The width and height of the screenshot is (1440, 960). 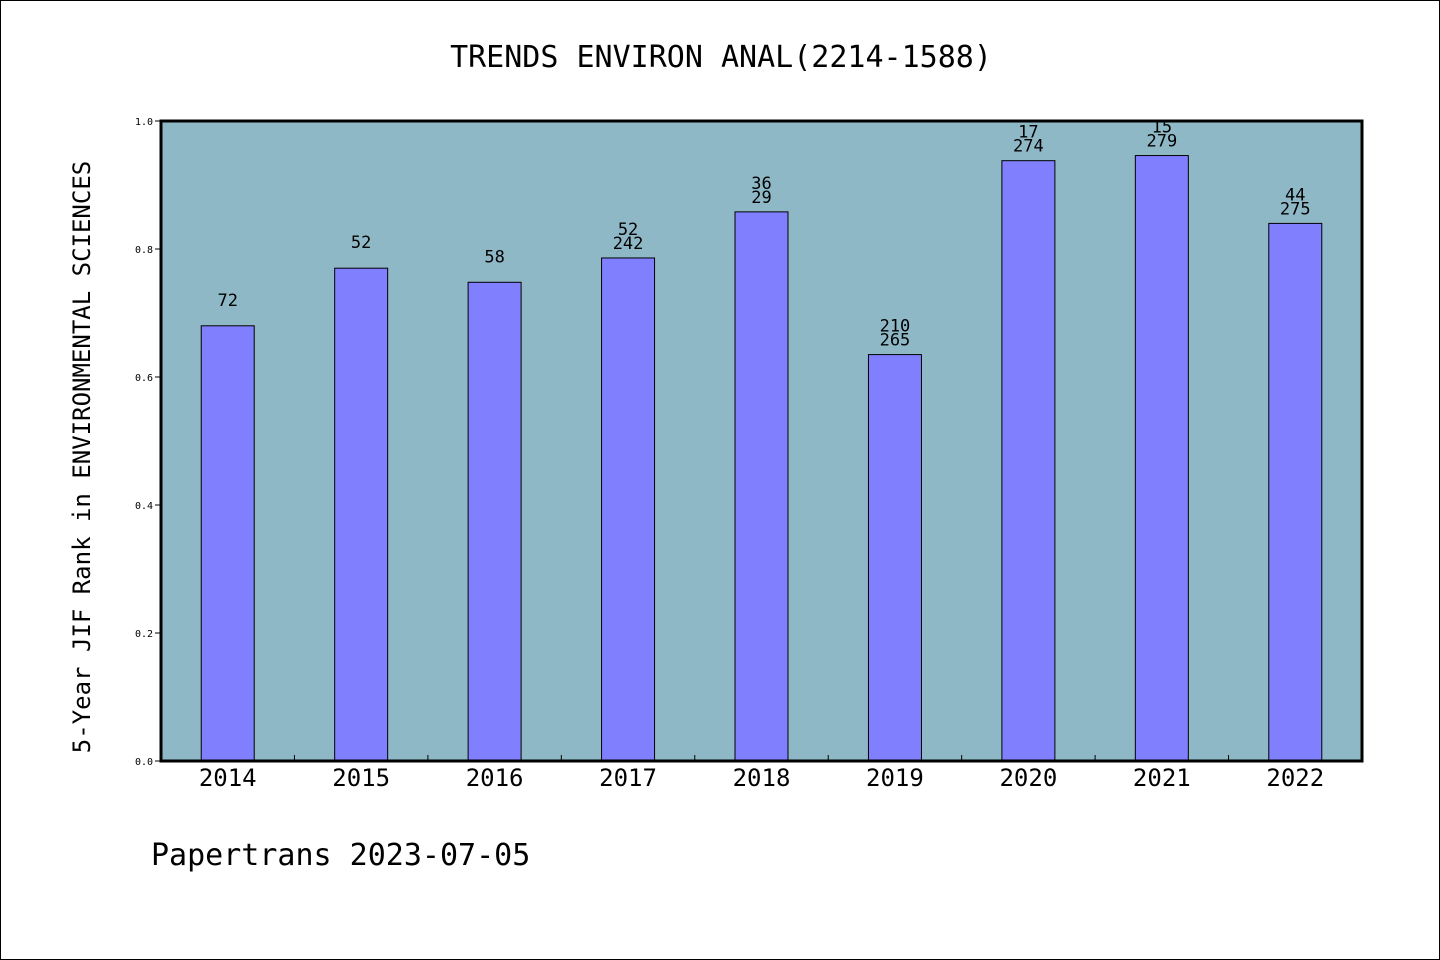 I want to click on y-tick-label: 0.2, so click(x=144, y=634).